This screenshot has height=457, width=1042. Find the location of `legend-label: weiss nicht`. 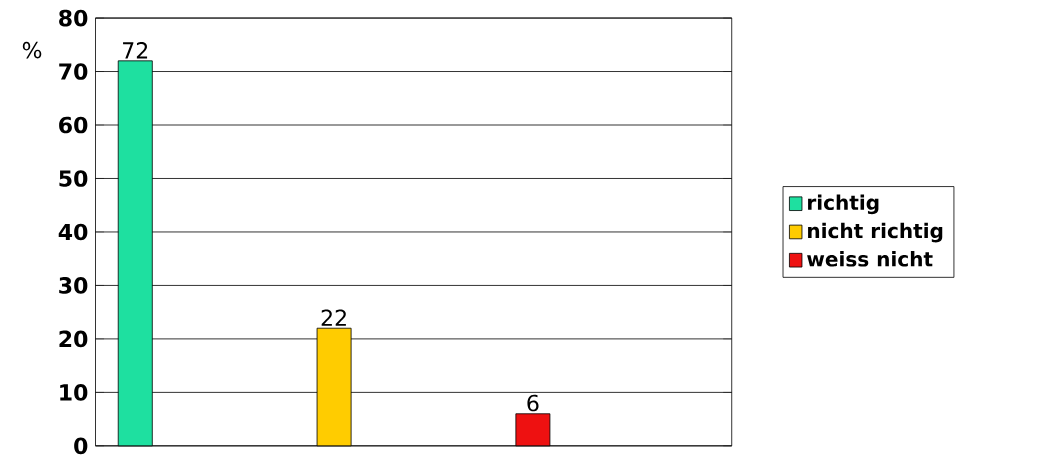

legend-label: weiss nicht is located at coordinates (870, 259).